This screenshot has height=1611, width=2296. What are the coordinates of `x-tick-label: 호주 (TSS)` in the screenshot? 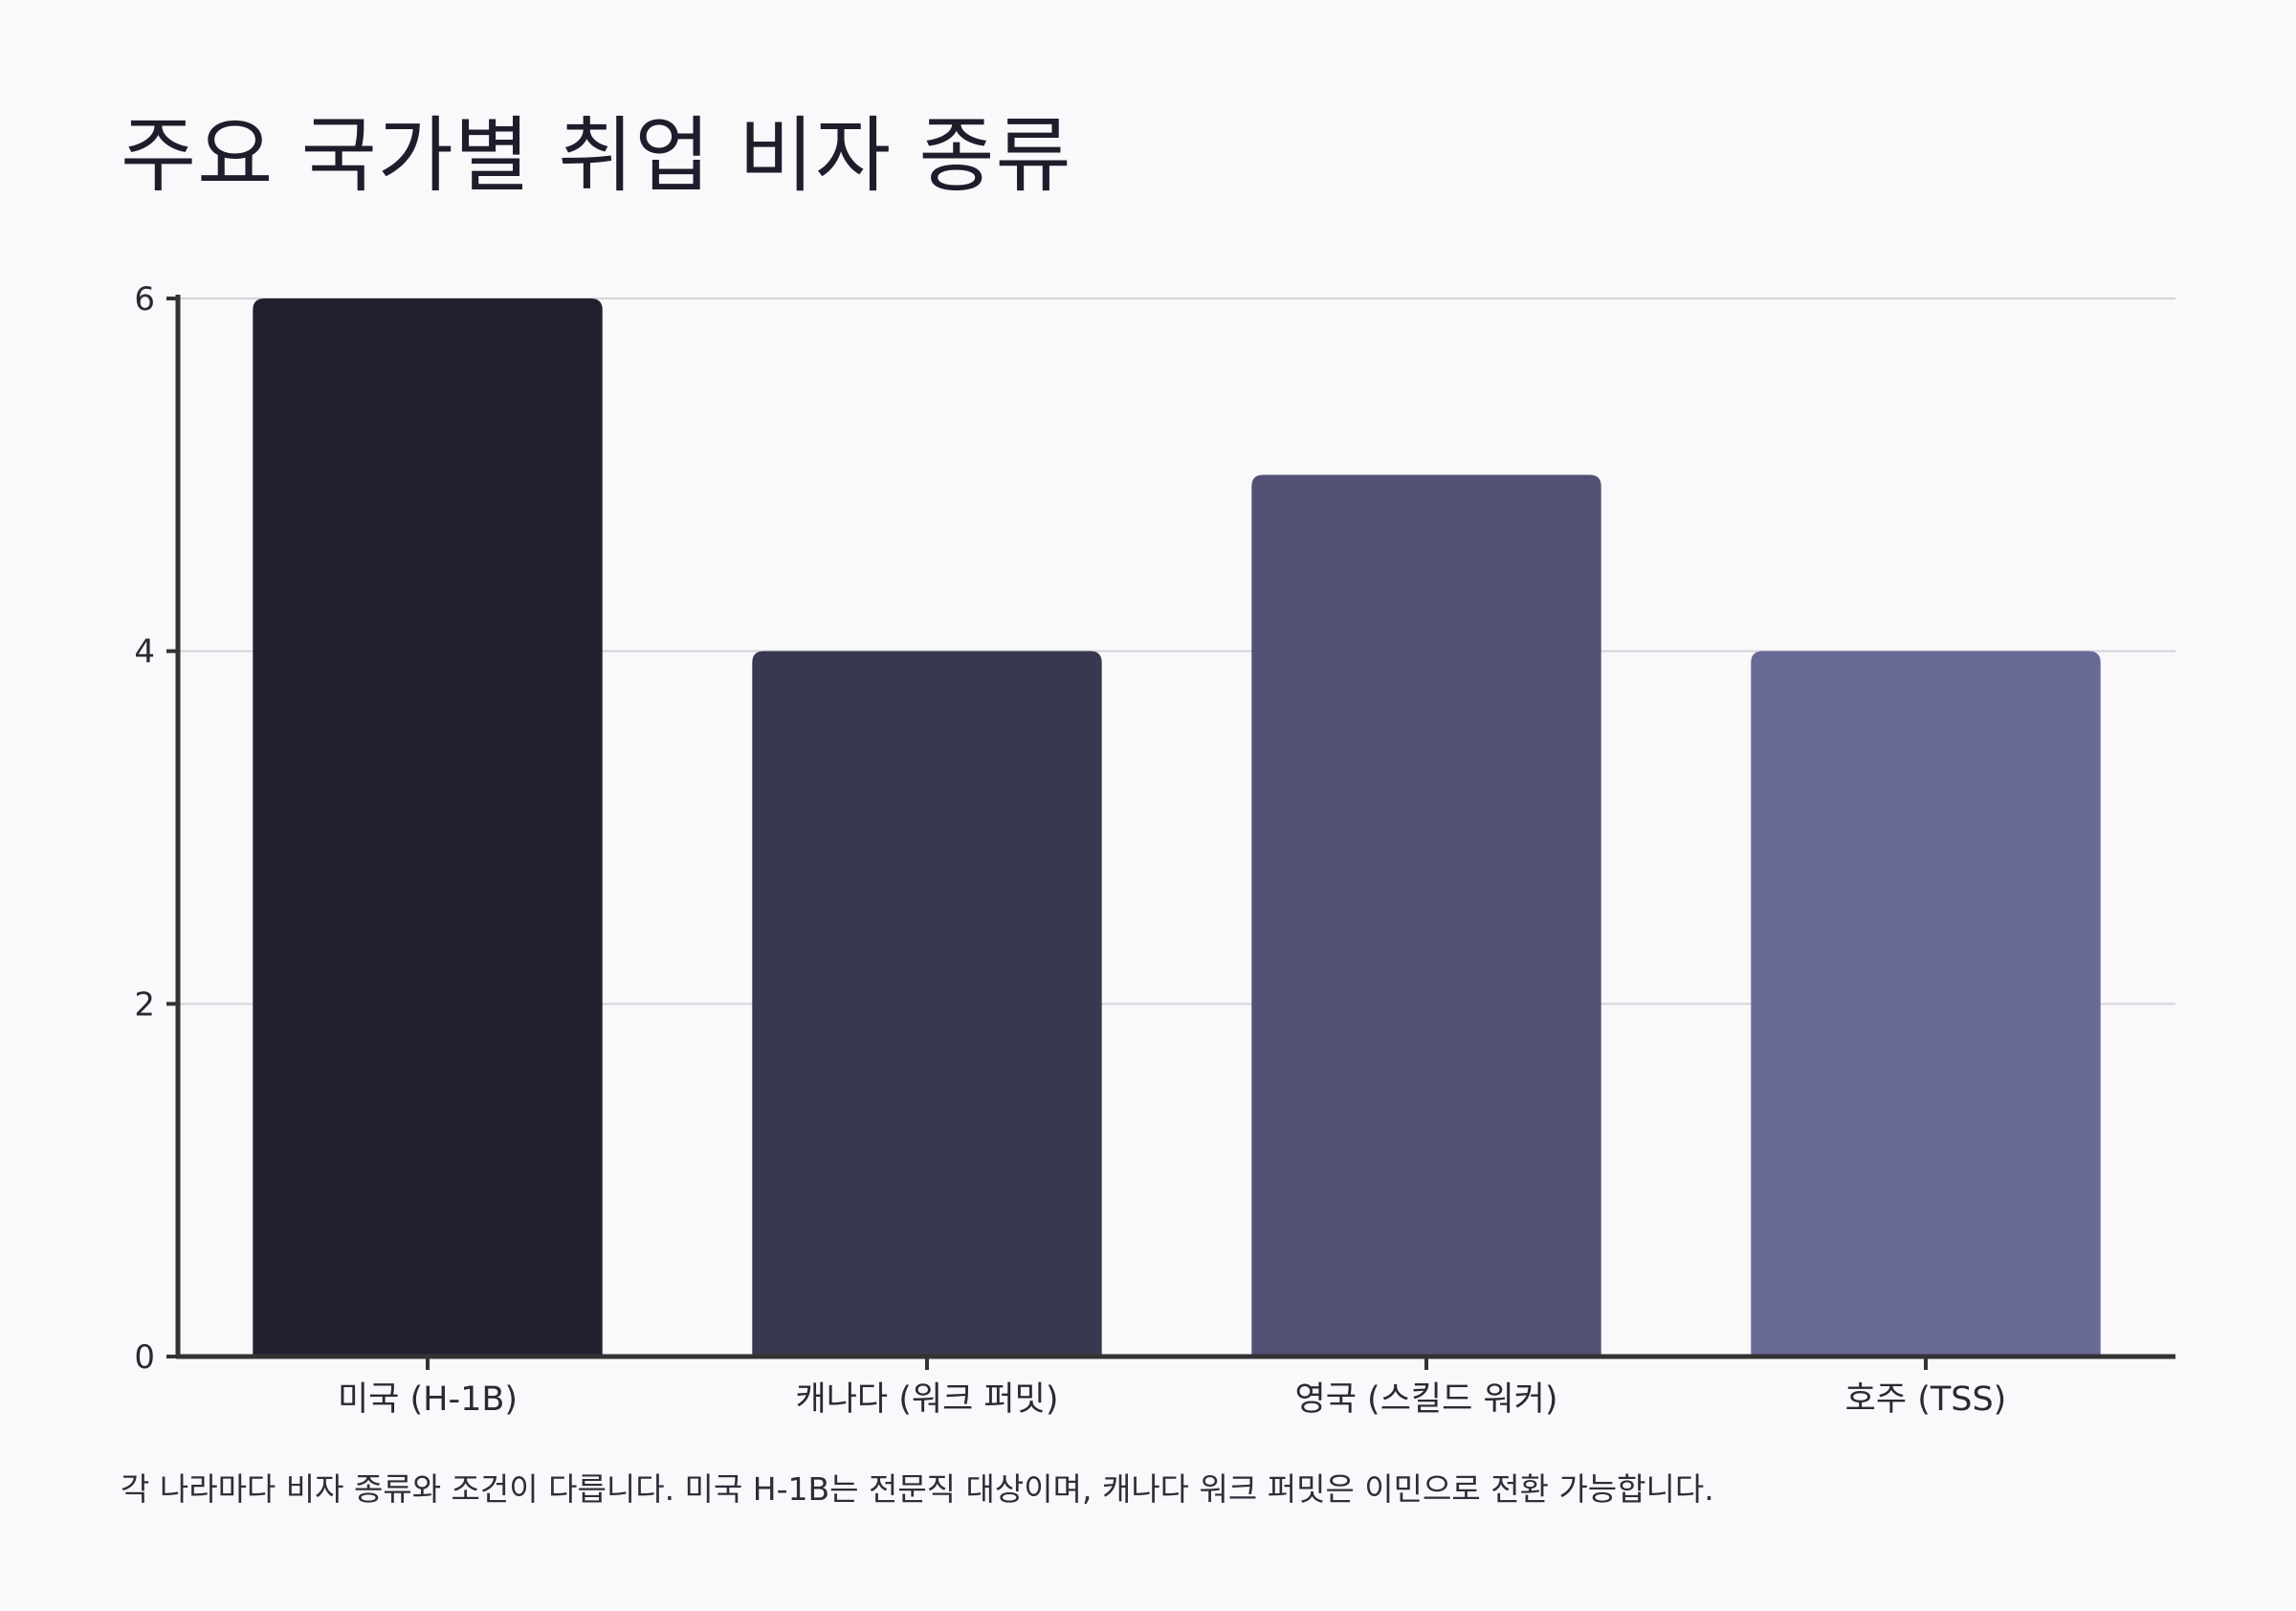 It's located at (1926, 1399).